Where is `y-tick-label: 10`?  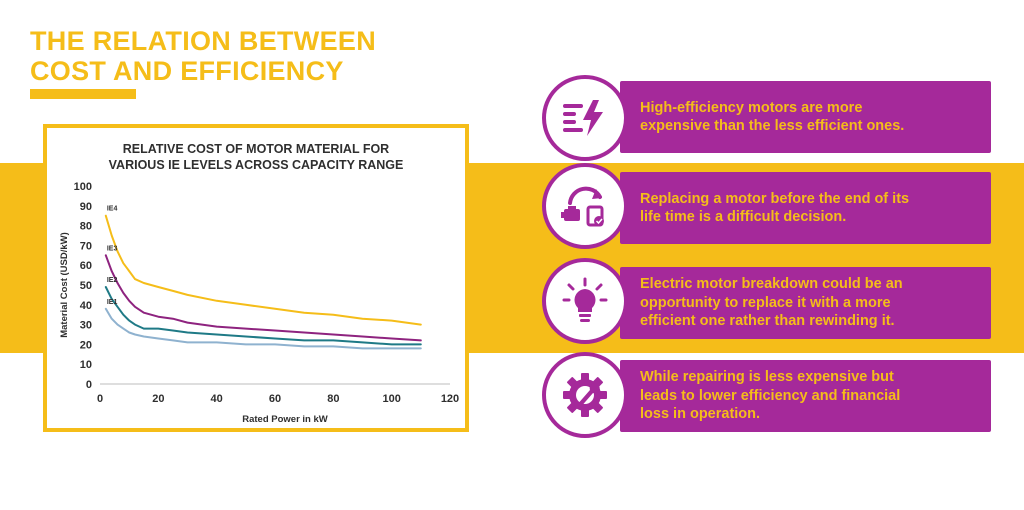 y-tick-label: 10 is located at coordinates (86, 365).